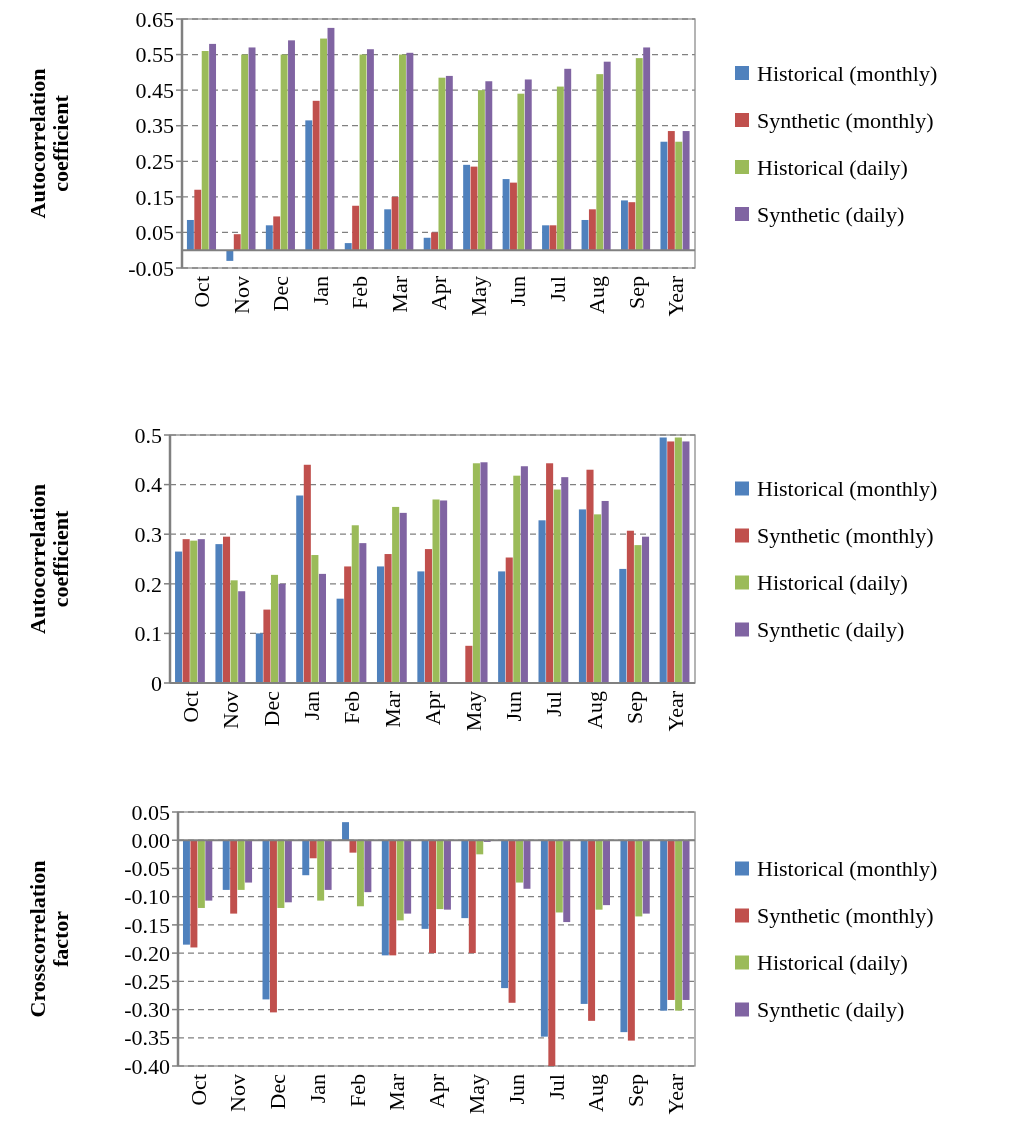 Image resolution: width=1024 pixels, height=1144 pixels. I want to click on y-tick-label: 0.3, so click(148, 534).